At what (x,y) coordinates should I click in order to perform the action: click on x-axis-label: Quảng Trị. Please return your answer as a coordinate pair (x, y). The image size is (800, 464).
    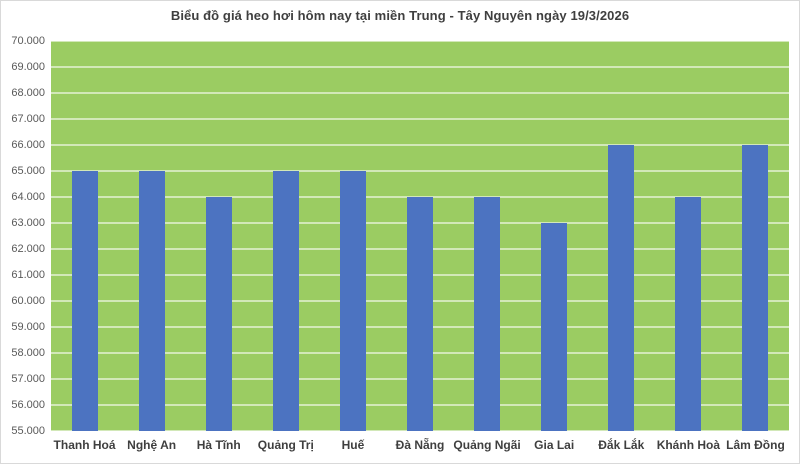
    Looking at the image, I should click on (285, 445).